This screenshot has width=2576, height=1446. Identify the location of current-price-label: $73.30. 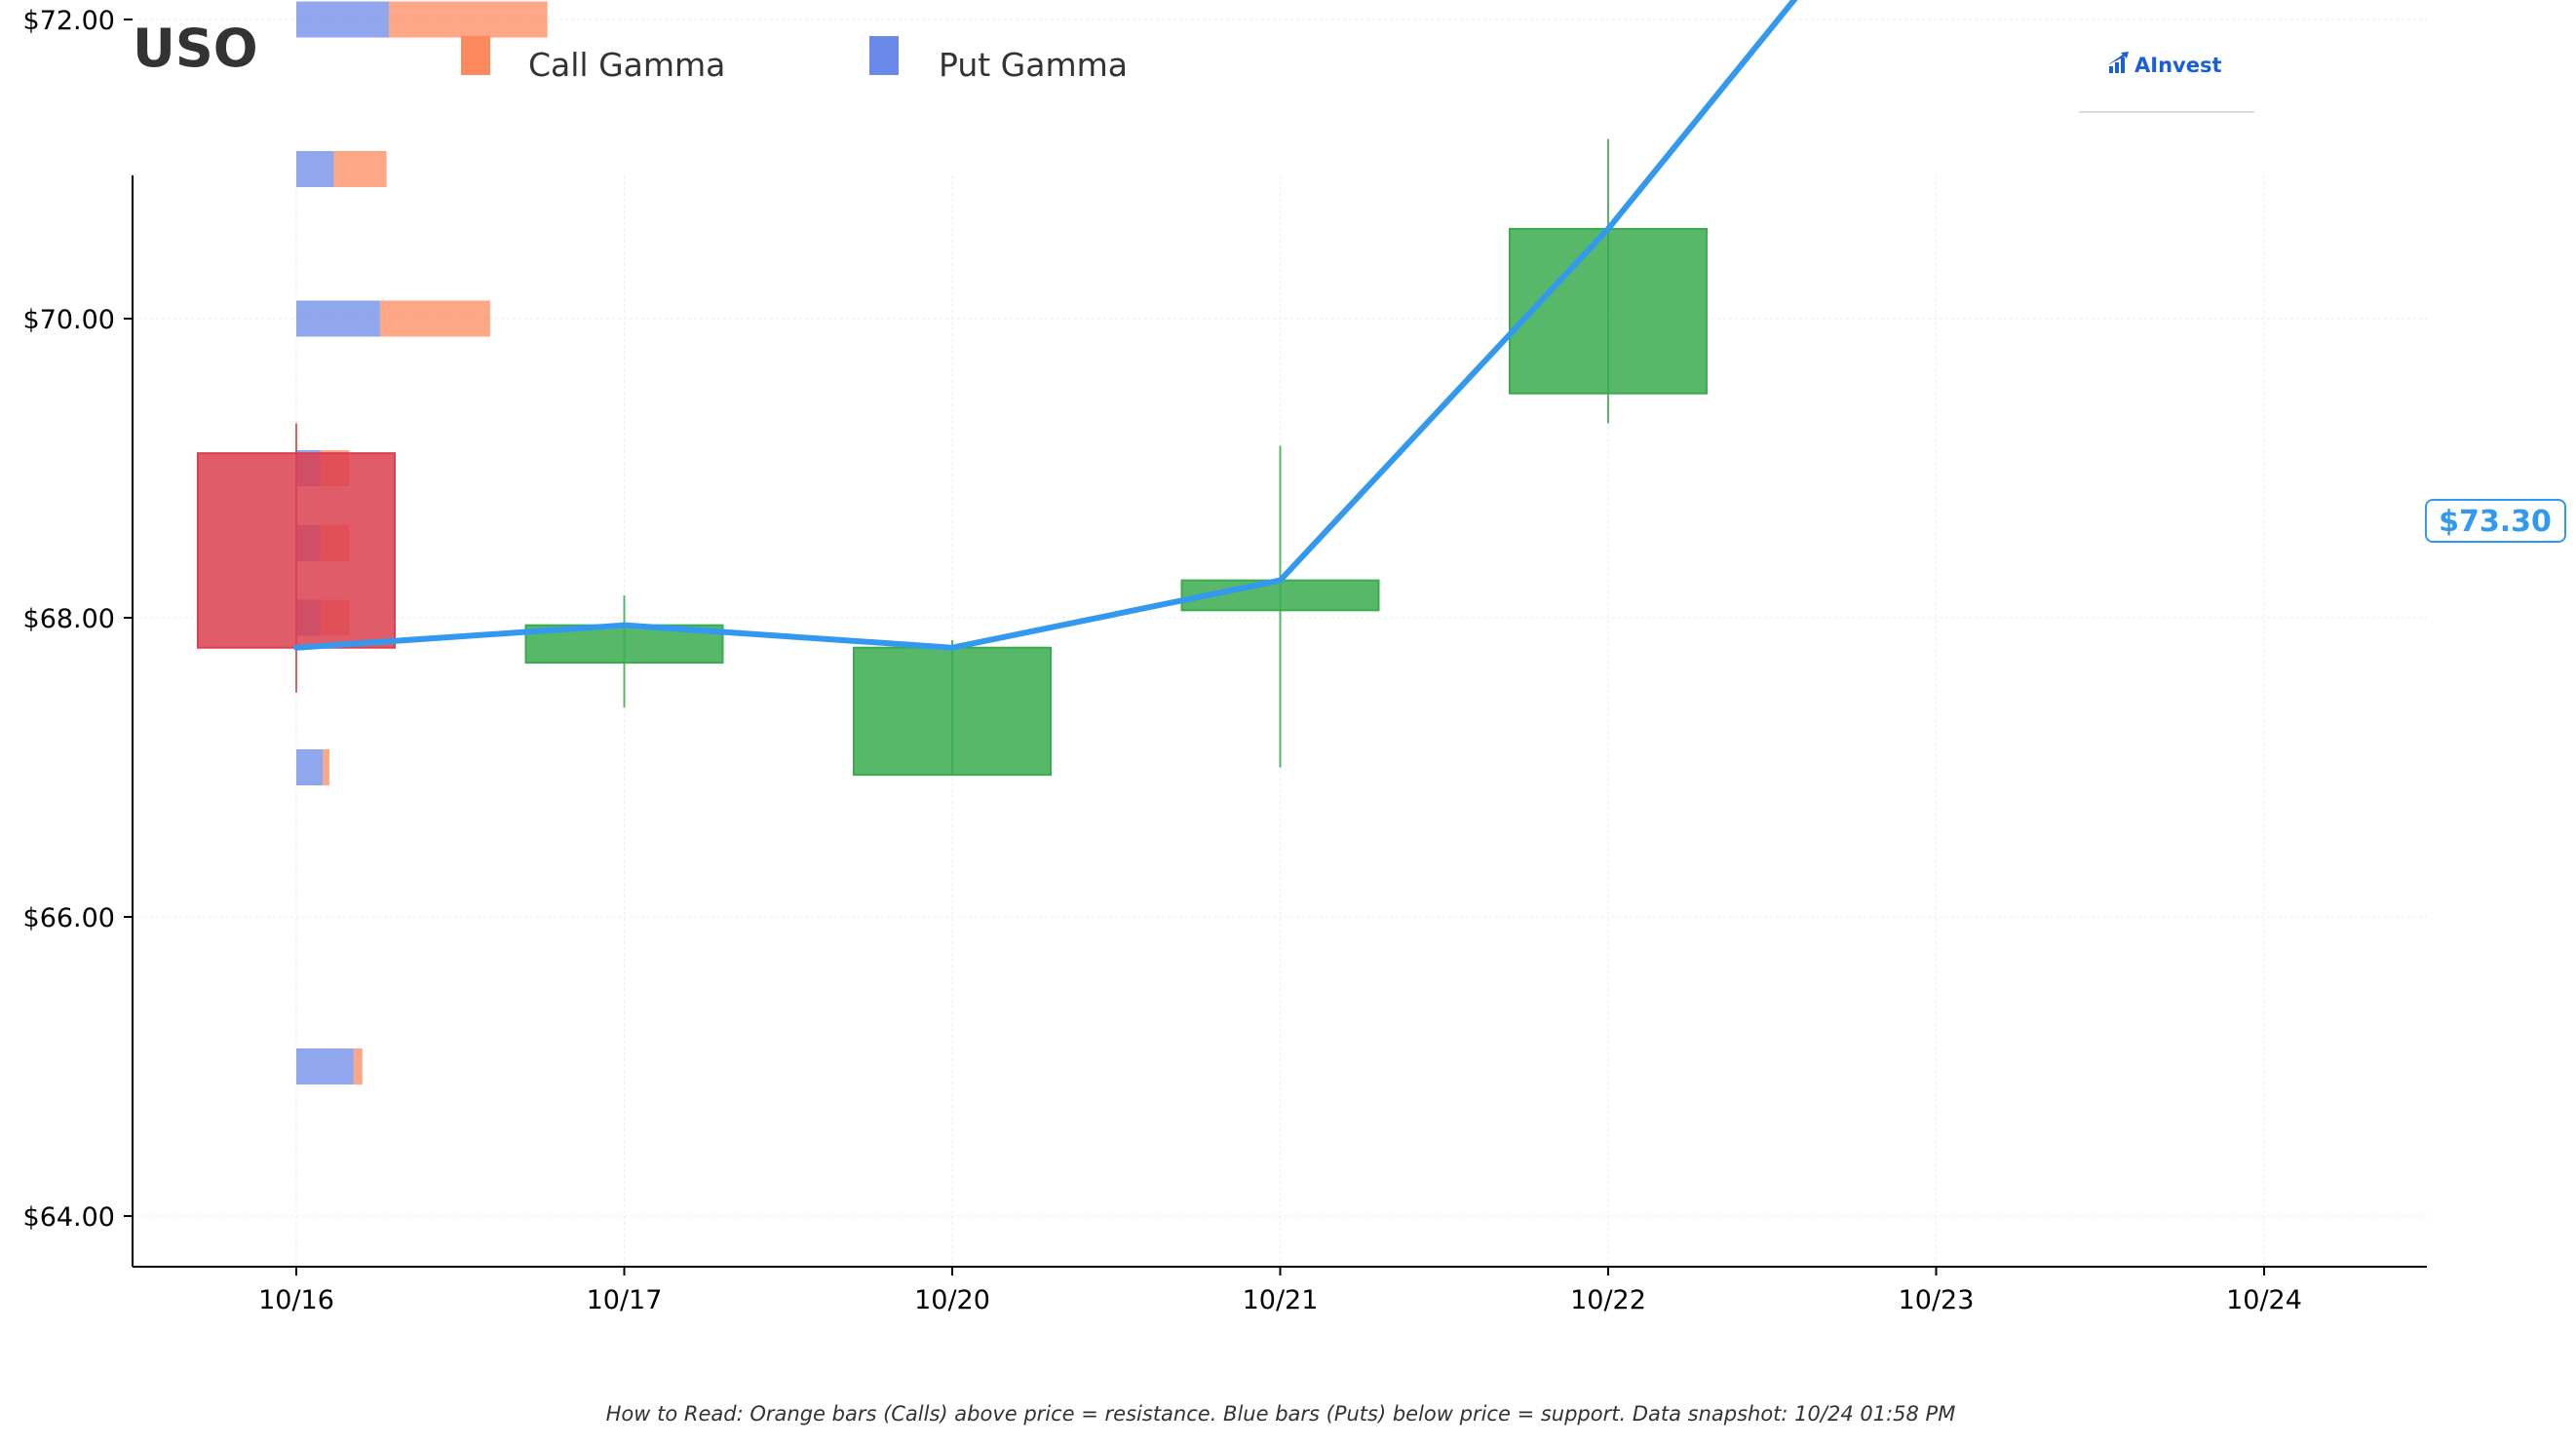
(2495, 522).